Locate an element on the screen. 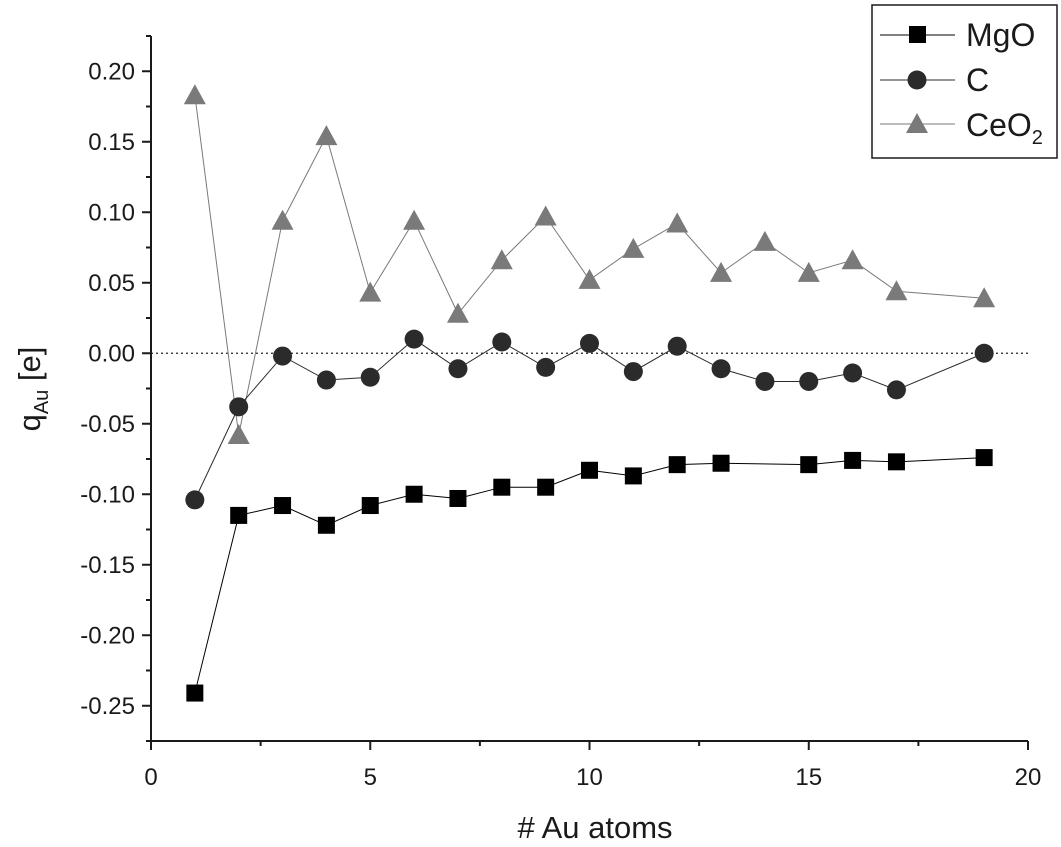 Image resolution: width=1061 pixels, height=847 pixels. legend-entry-ceo2: CeO2 is located at coordinates (961, 128).